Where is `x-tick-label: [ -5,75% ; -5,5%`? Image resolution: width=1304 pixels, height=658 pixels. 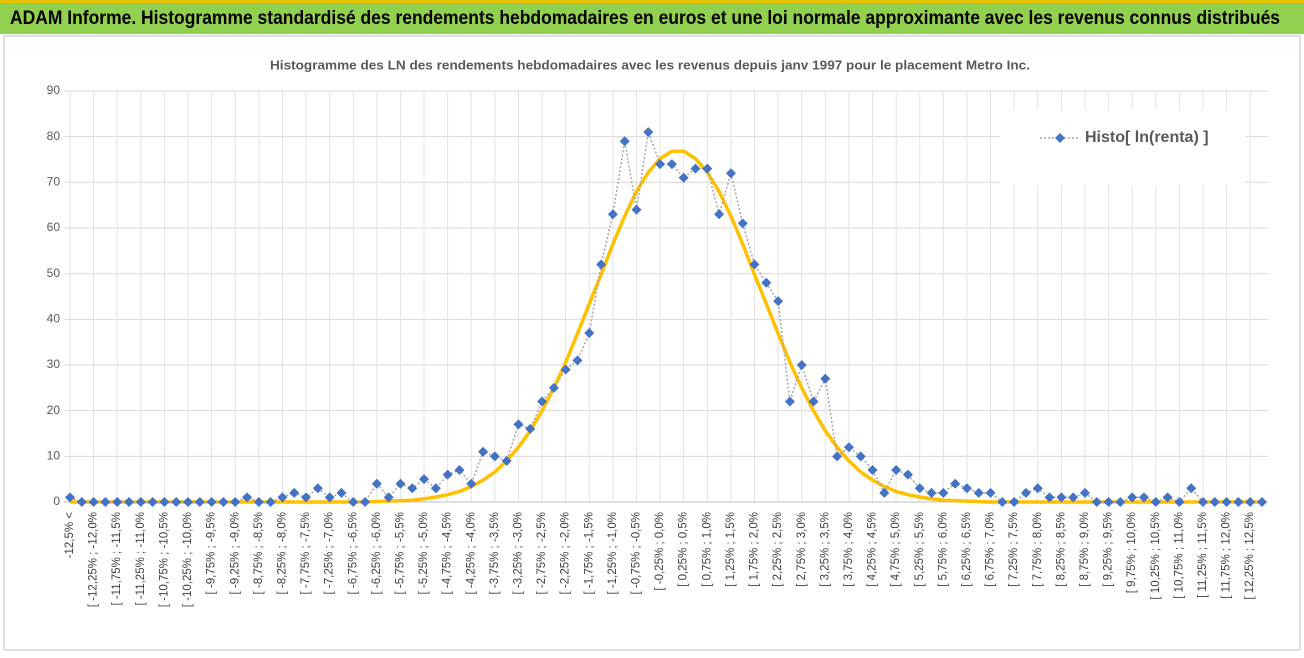 x-tick-label: [ -5,75% ; -5,5% is located at coordinates (400, 553).